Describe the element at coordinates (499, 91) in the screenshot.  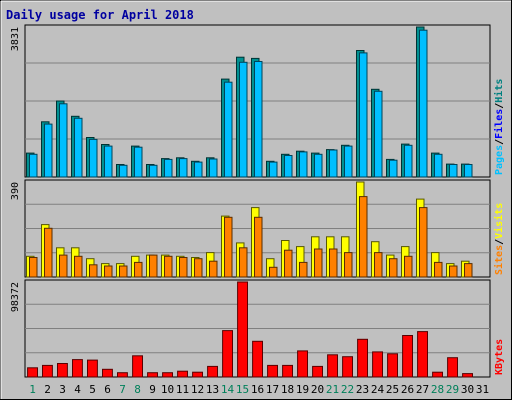
I see `legend-item: Hits` at that location.